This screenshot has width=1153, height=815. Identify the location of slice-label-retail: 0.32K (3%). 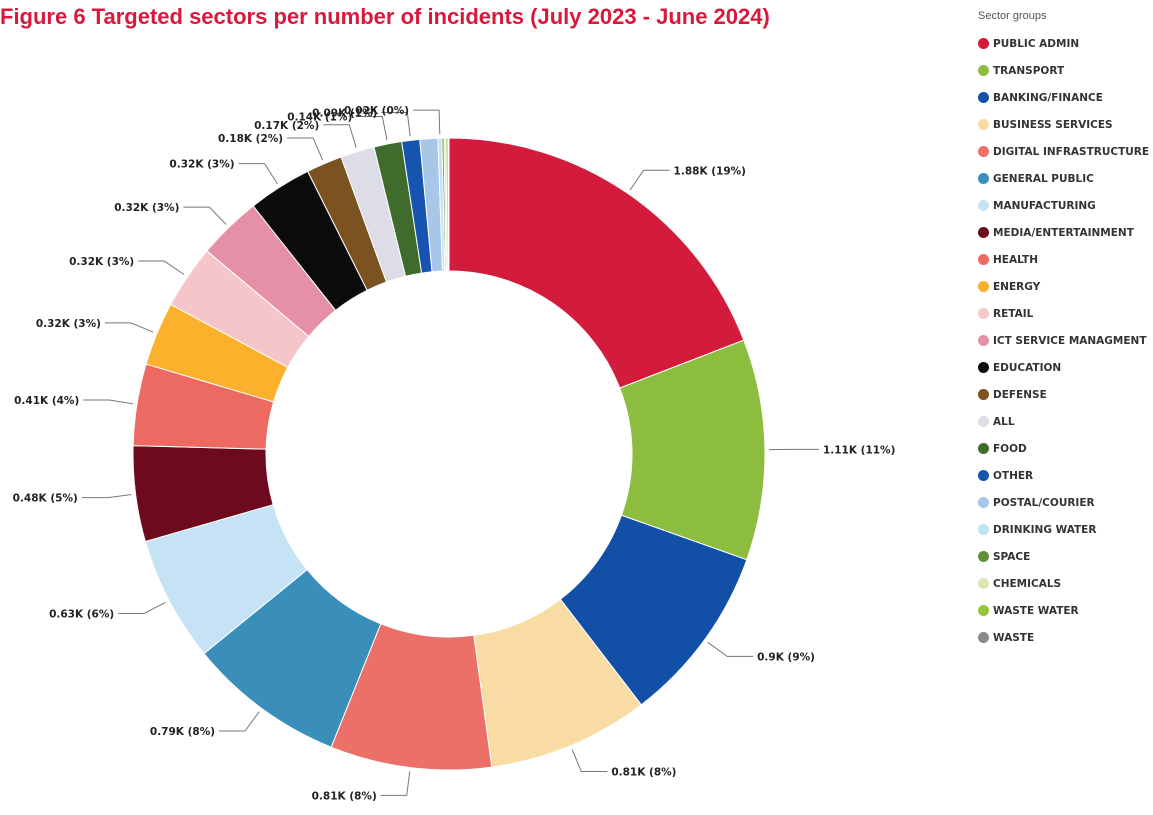
(101, 262).